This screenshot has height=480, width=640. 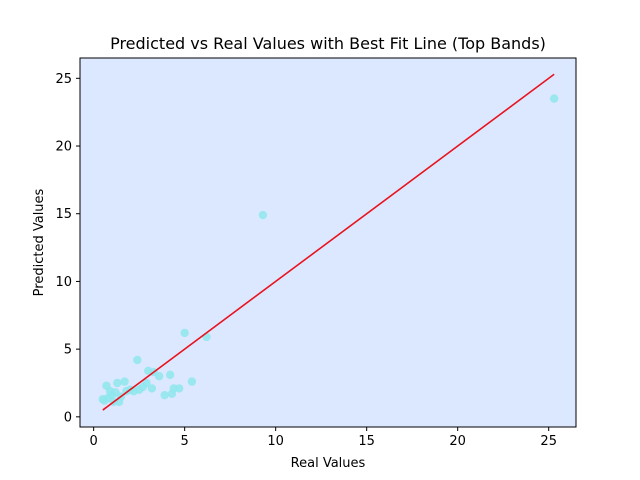 What do you see at coordinates (328, 463) in the screenshot?
I see `x-axis-label: Real Values` at bounding box center [328, 463].